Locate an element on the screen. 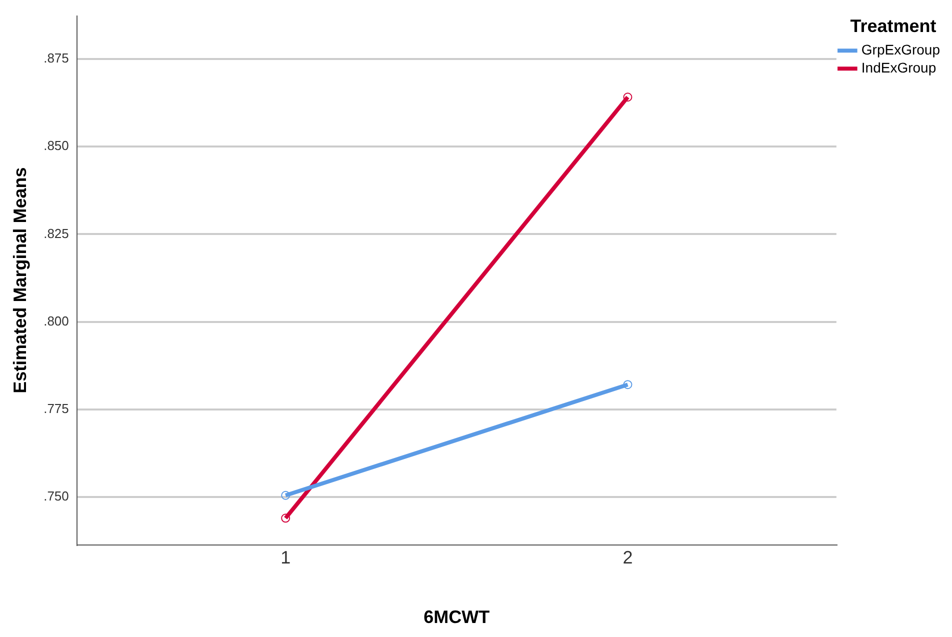 The height and width of the screenshot is (637, 952). y-tick-label: .850 is located at coordinates (56, 146).